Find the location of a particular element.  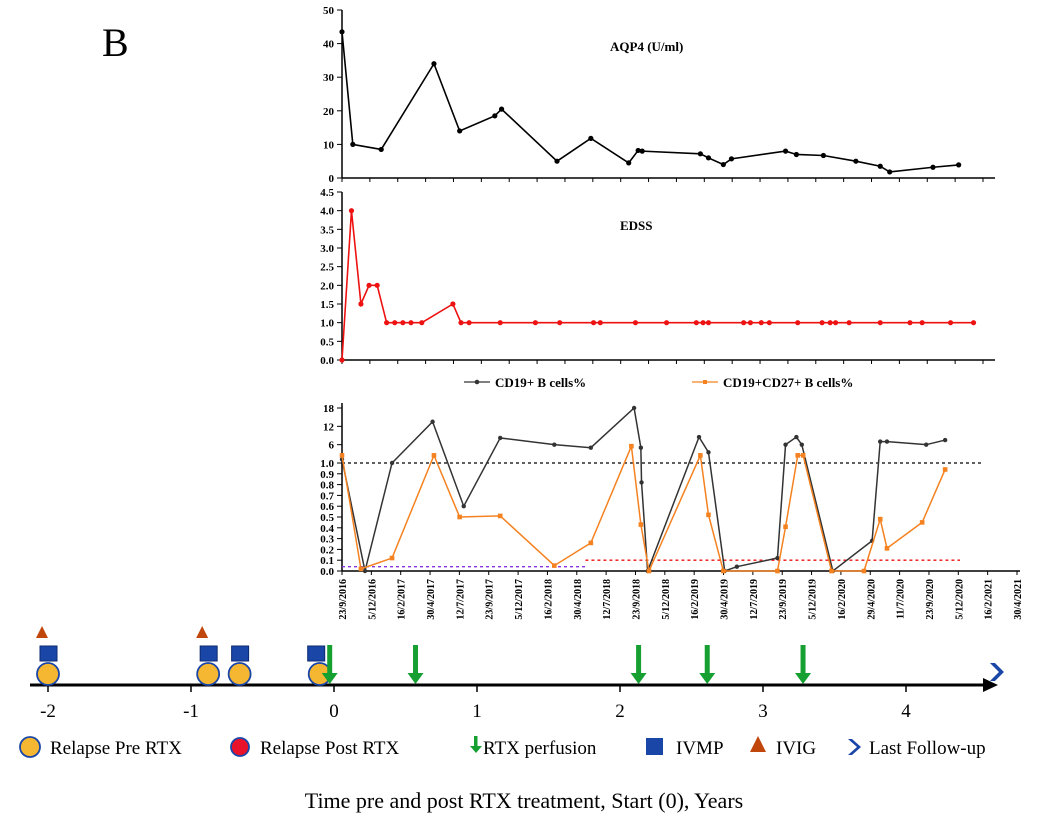

edss-y-tick-label: 2.5 is located at coordinates (327, 268).